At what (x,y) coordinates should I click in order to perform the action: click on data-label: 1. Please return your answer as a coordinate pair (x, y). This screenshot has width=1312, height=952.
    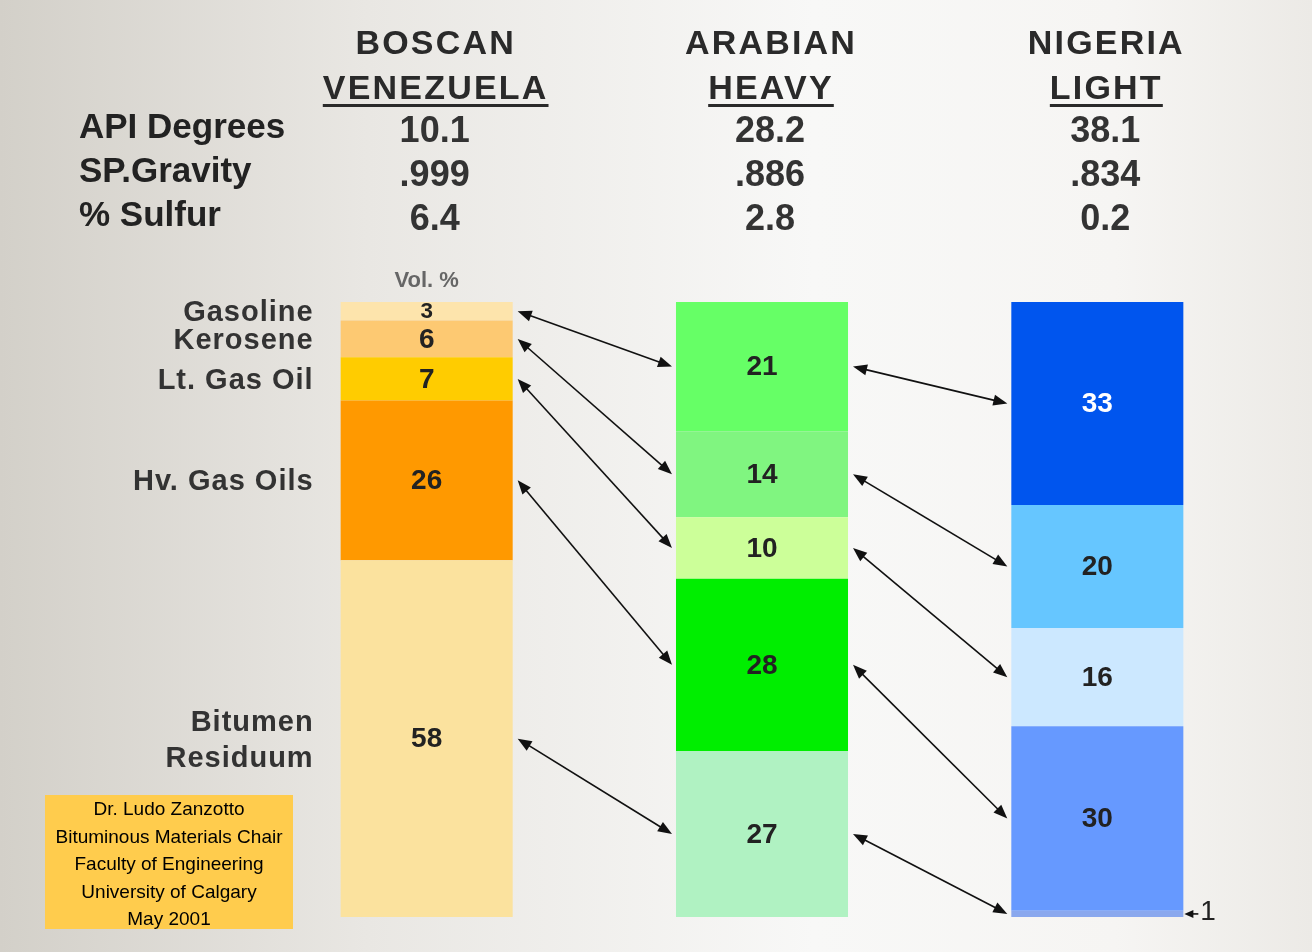
    Looking at the image, I should click on (1208, 910).